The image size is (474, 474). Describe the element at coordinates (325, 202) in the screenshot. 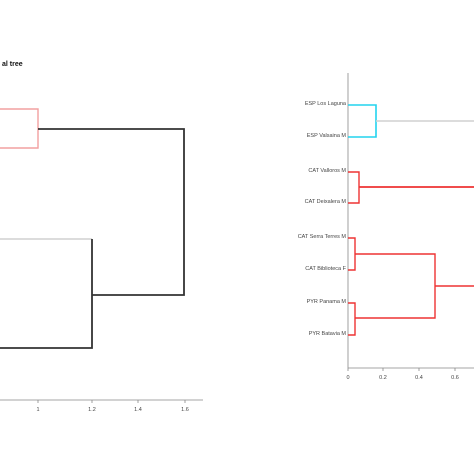

I see `leaf-label: CAT Deixalera M` at that location.